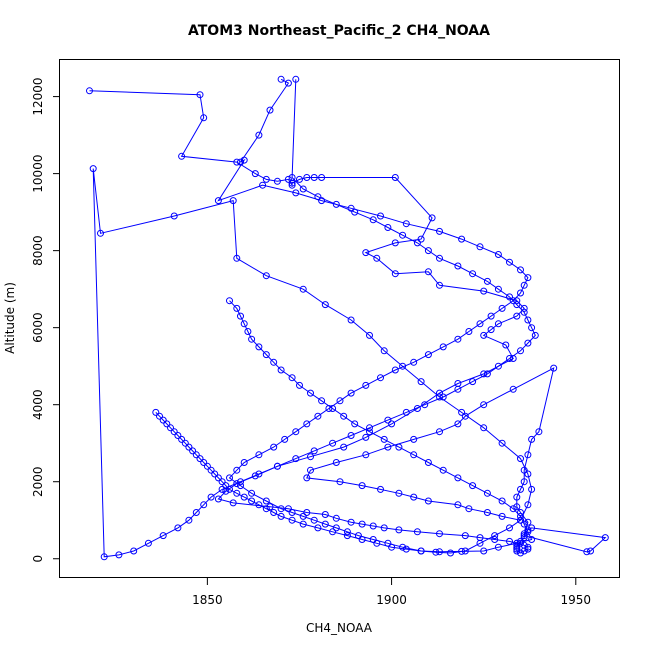  What do you see at coordinates (38, 327) in the screenshot?
I see `y-tick-label: 6000` at bounding box center [38, 327].